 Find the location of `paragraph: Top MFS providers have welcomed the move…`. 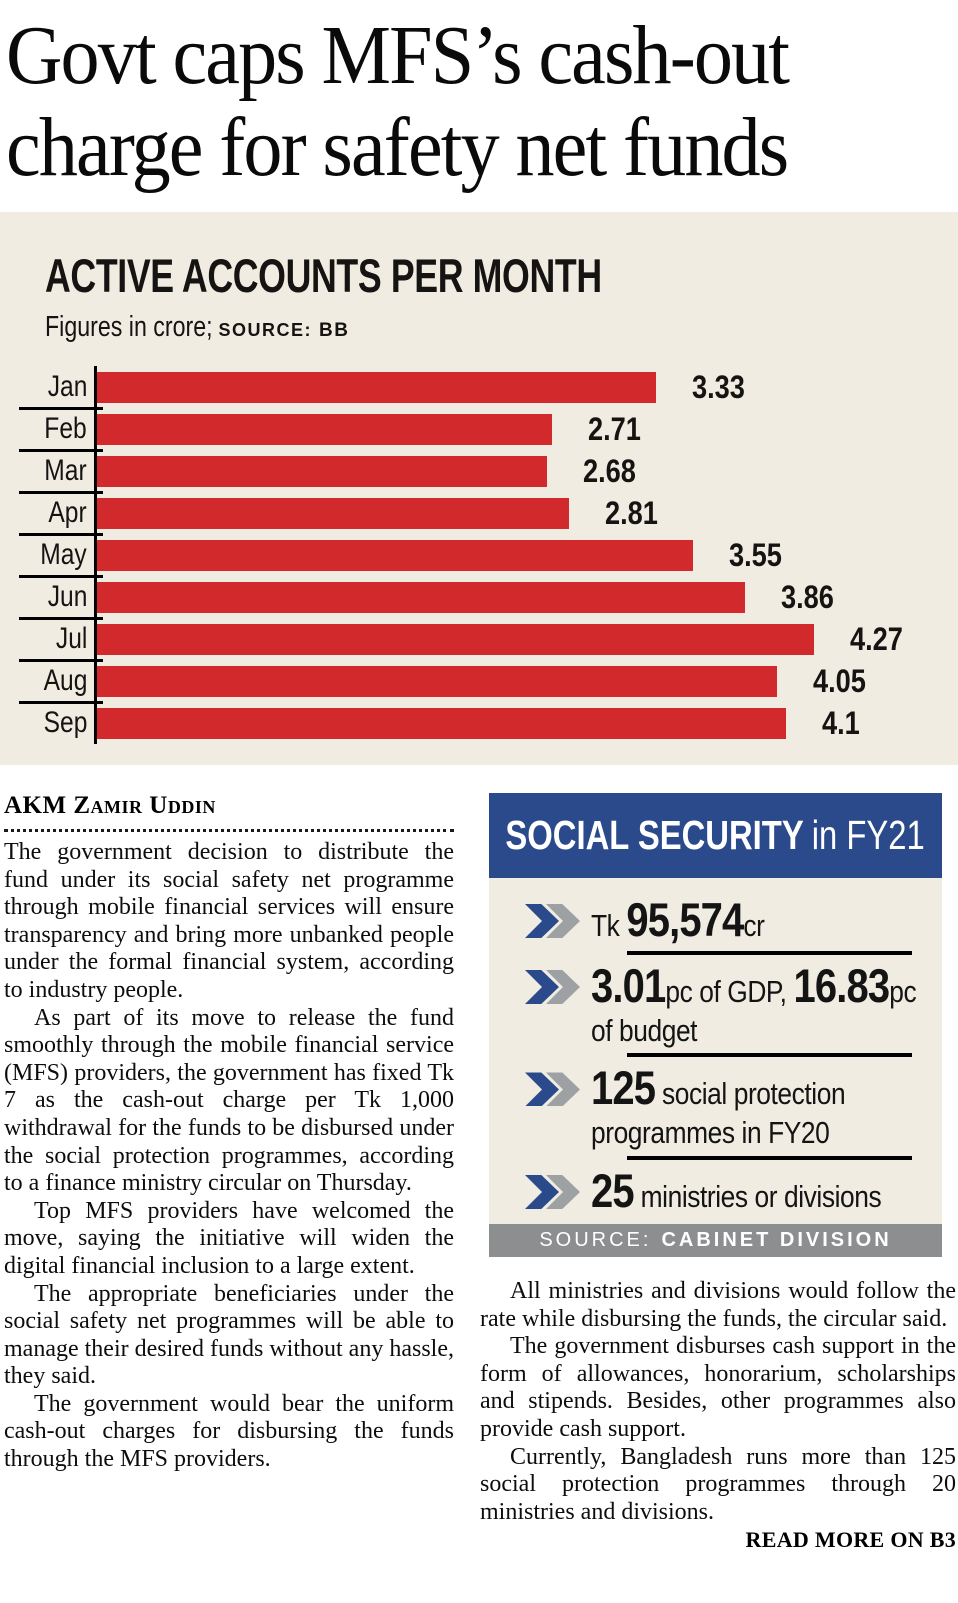

paragraph: Top MFS providers have welcomed the move… is located at coordinates (229, 1238).